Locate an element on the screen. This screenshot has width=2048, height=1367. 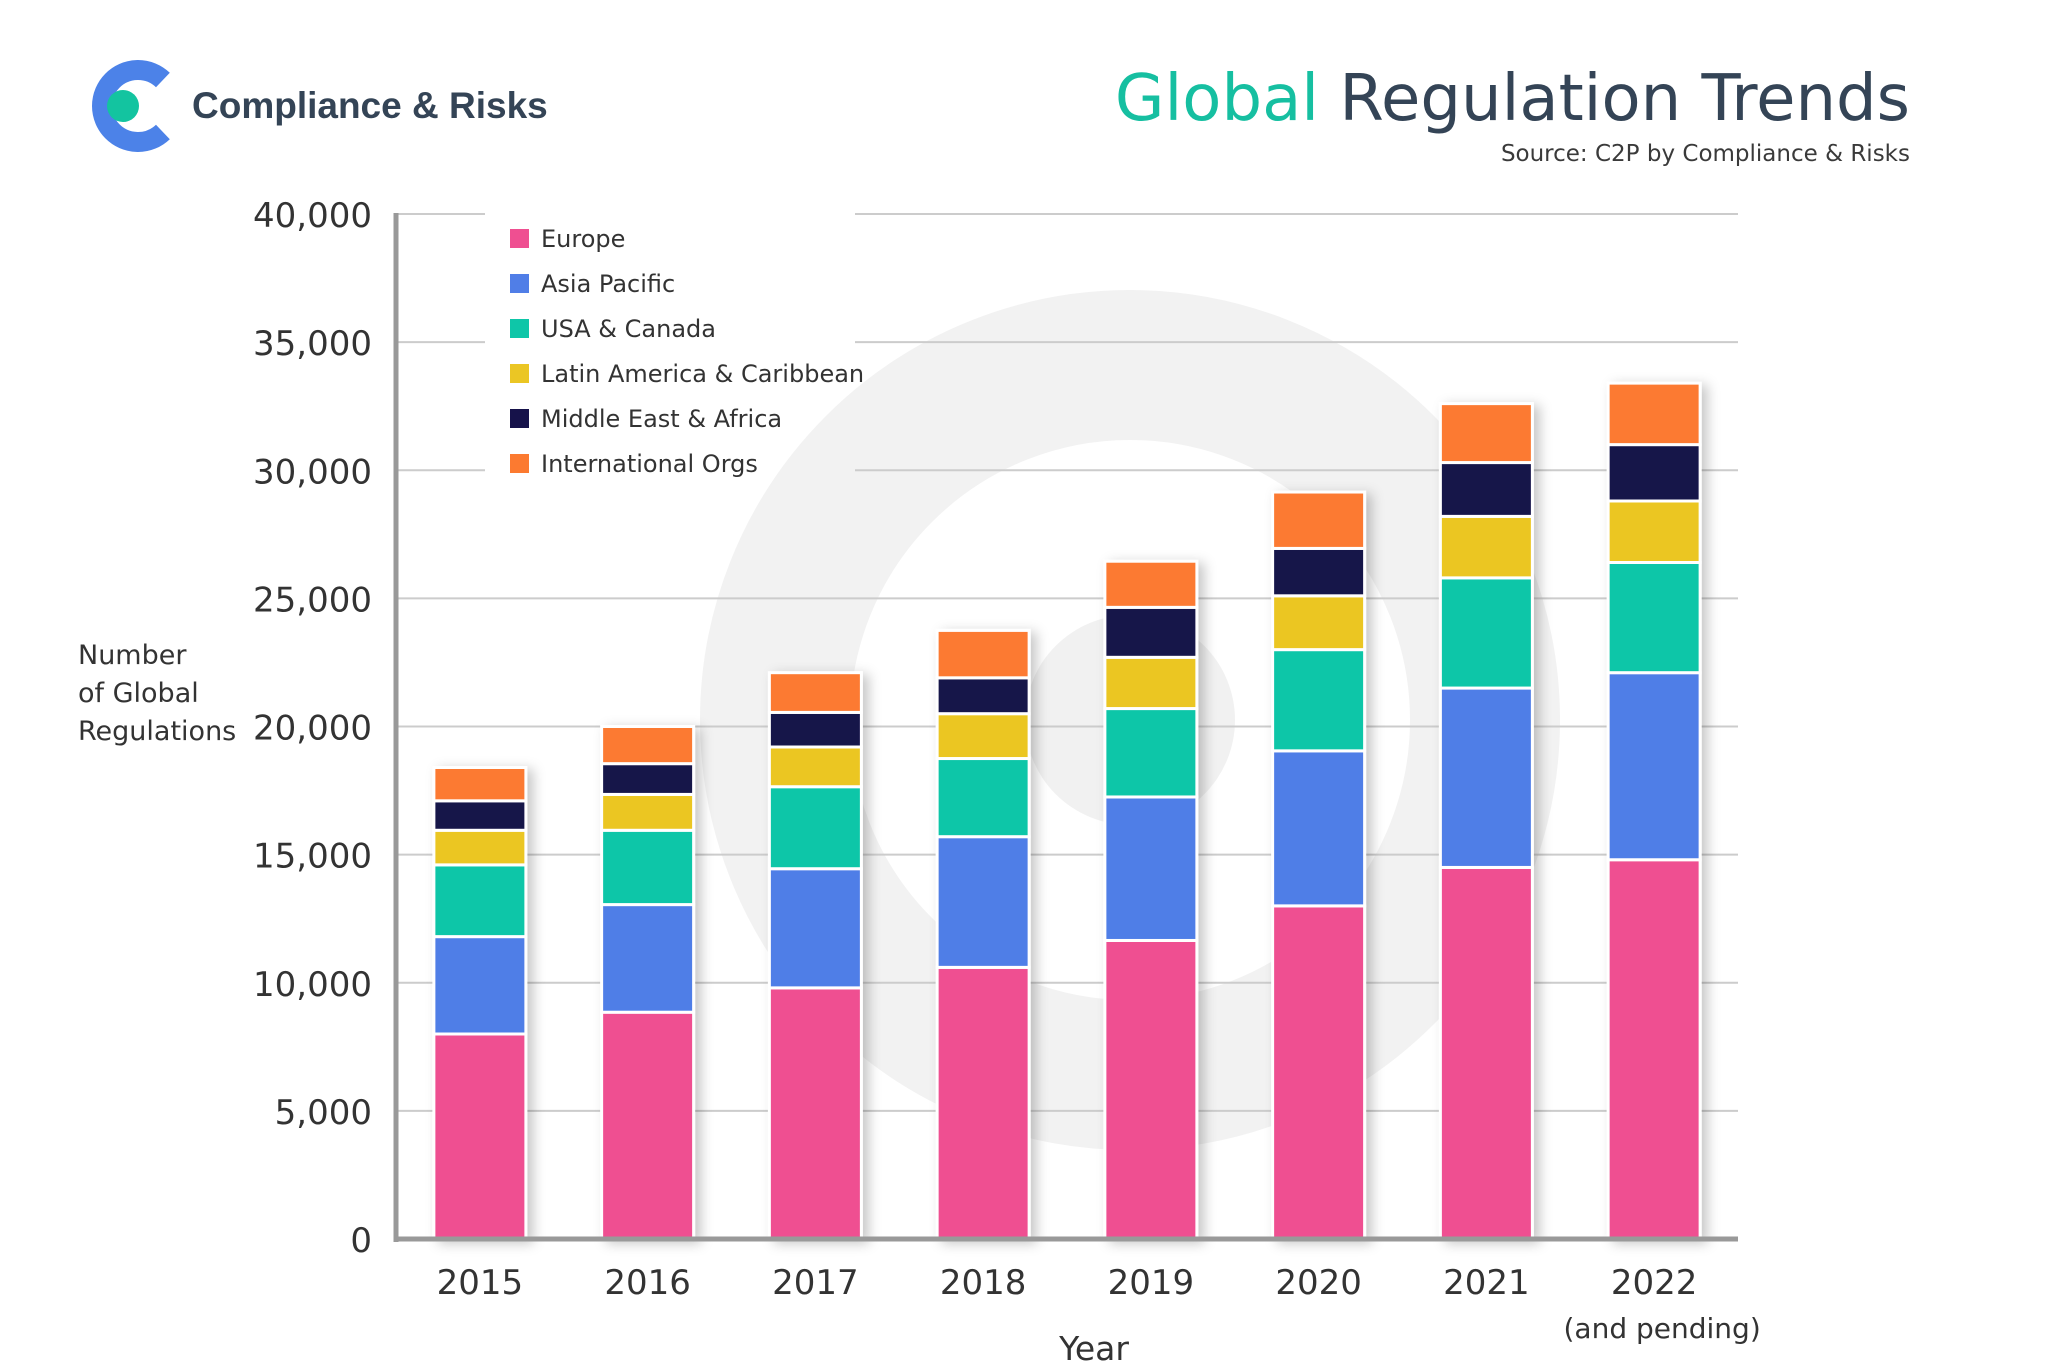
y-tick-label: 25,000 is located at coordinates (312, 600).